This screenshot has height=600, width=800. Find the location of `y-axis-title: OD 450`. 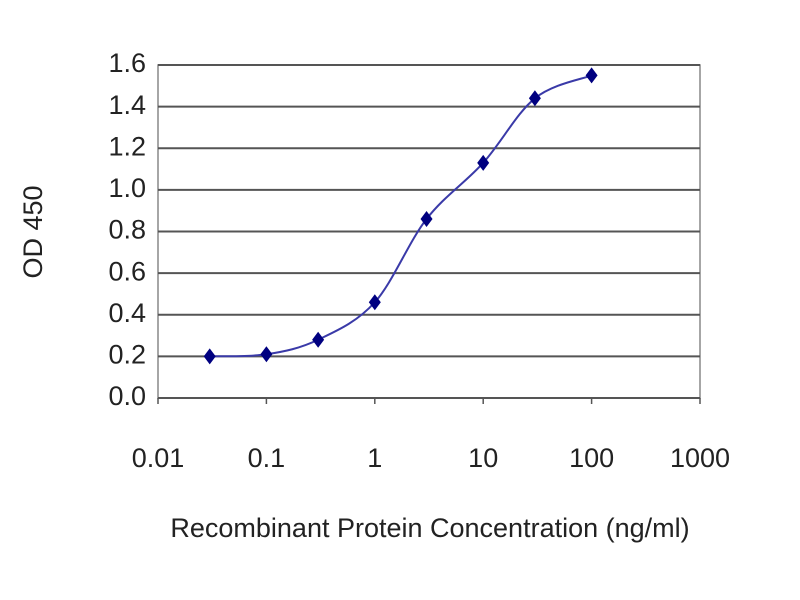

y-axis-title: OD 450 is located at coordinates (33, 231).